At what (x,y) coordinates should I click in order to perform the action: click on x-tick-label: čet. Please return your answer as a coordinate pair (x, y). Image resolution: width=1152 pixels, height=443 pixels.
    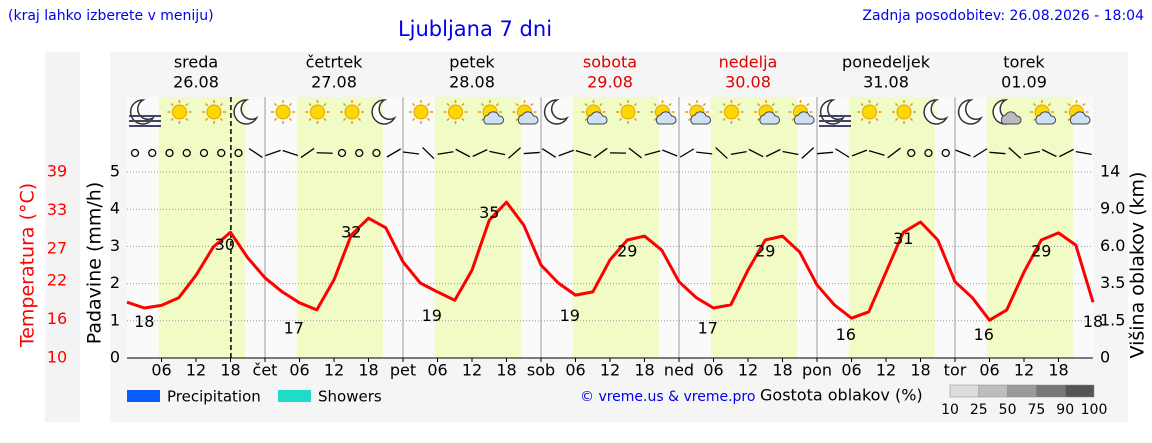
    Looking at the image, I should click on (265, 370).